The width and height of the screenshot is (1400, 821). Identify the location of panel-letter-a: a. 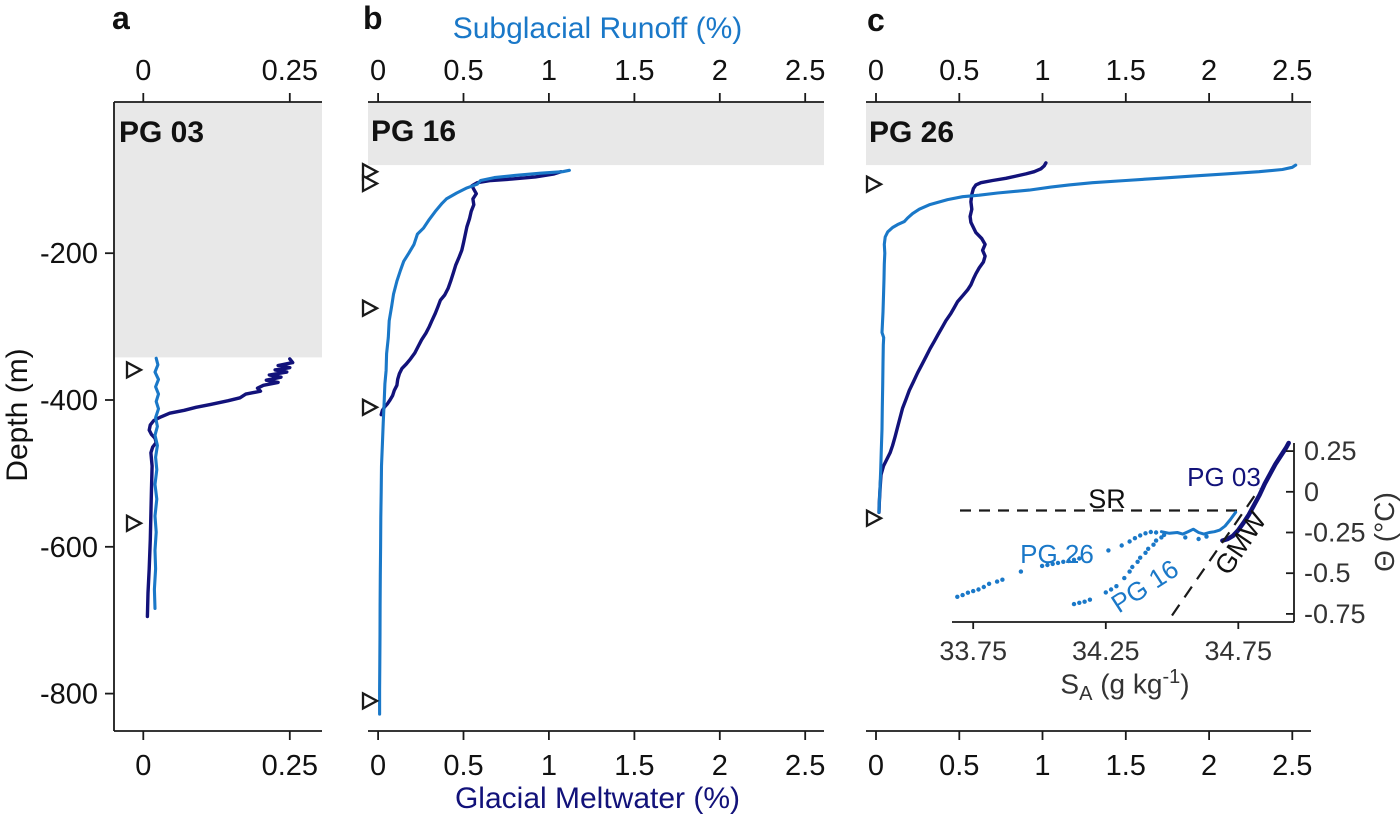
(121, 18).